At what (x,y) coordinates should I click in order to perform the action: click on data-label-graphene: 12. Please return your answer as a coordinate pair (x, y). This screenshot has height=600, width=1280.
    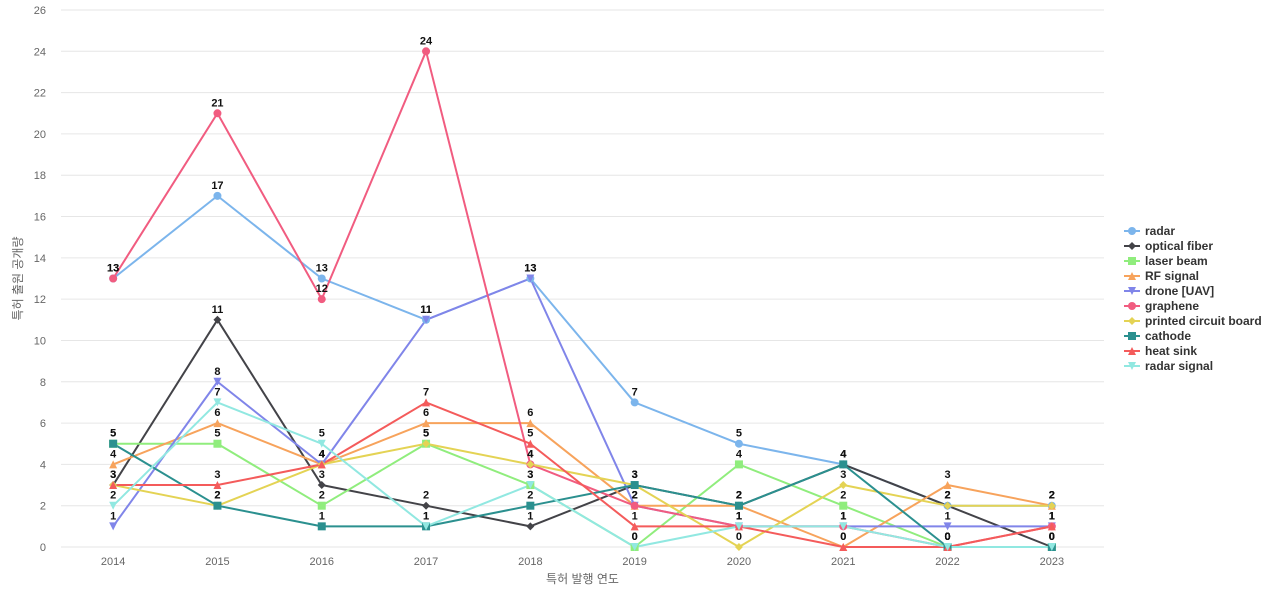
    Looking at the image, I should click on (322, 289).